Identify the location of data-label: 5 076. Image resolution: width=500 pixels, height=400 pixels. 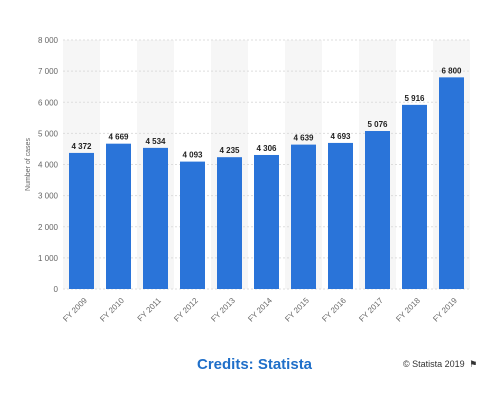
(377, 124).